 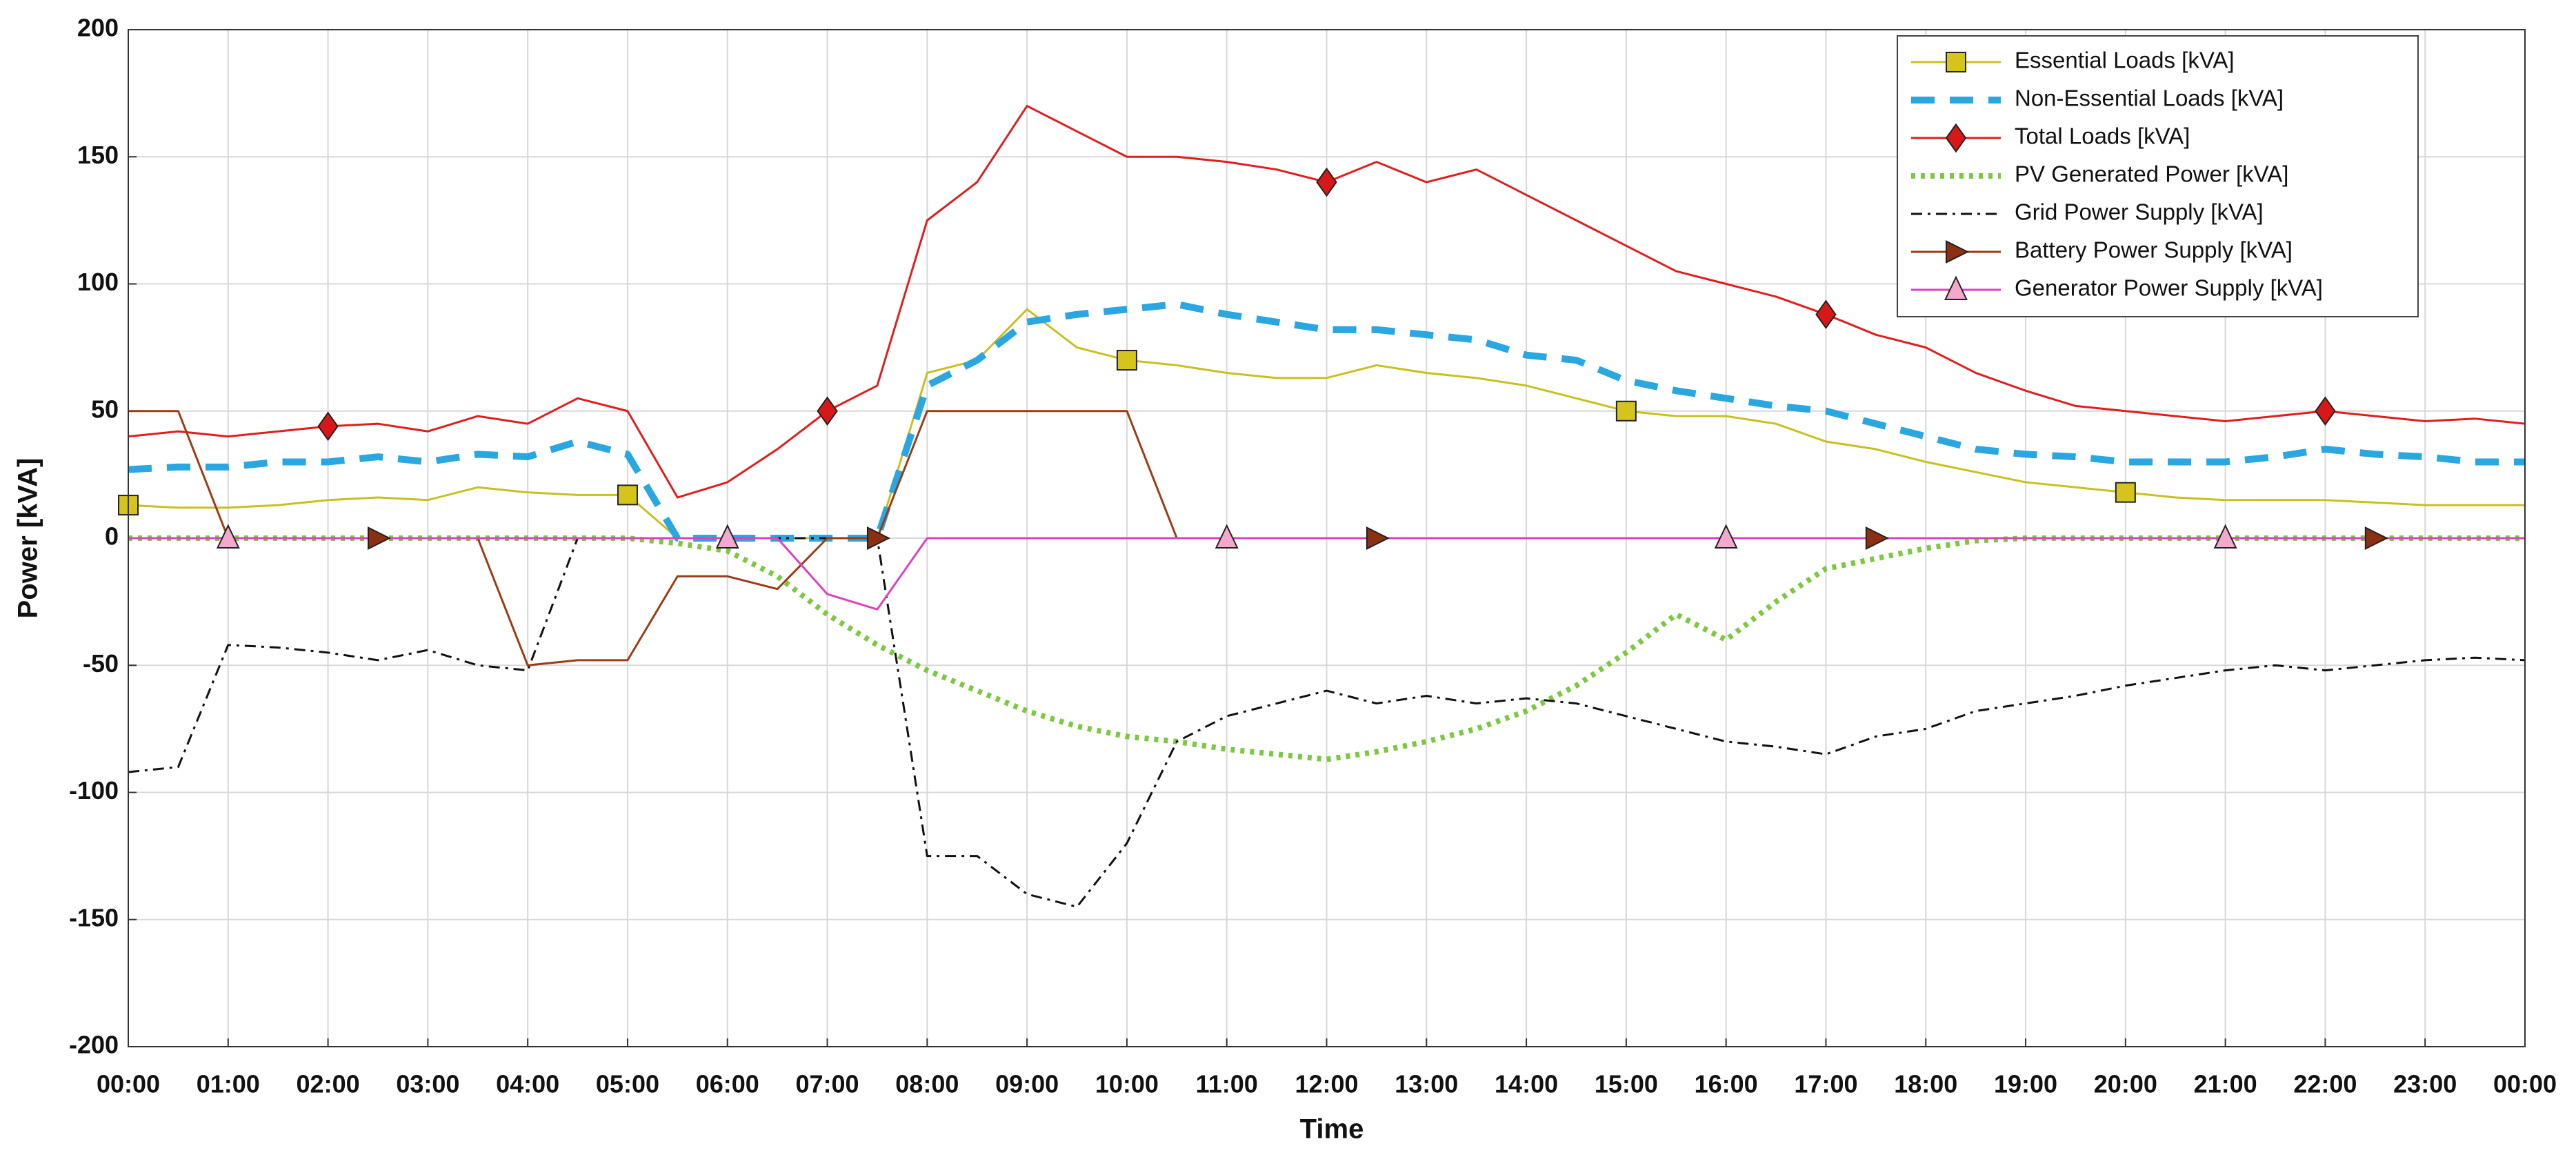 I want to click on x-tick-label: 16:00, so click(x=1727, y=1084).